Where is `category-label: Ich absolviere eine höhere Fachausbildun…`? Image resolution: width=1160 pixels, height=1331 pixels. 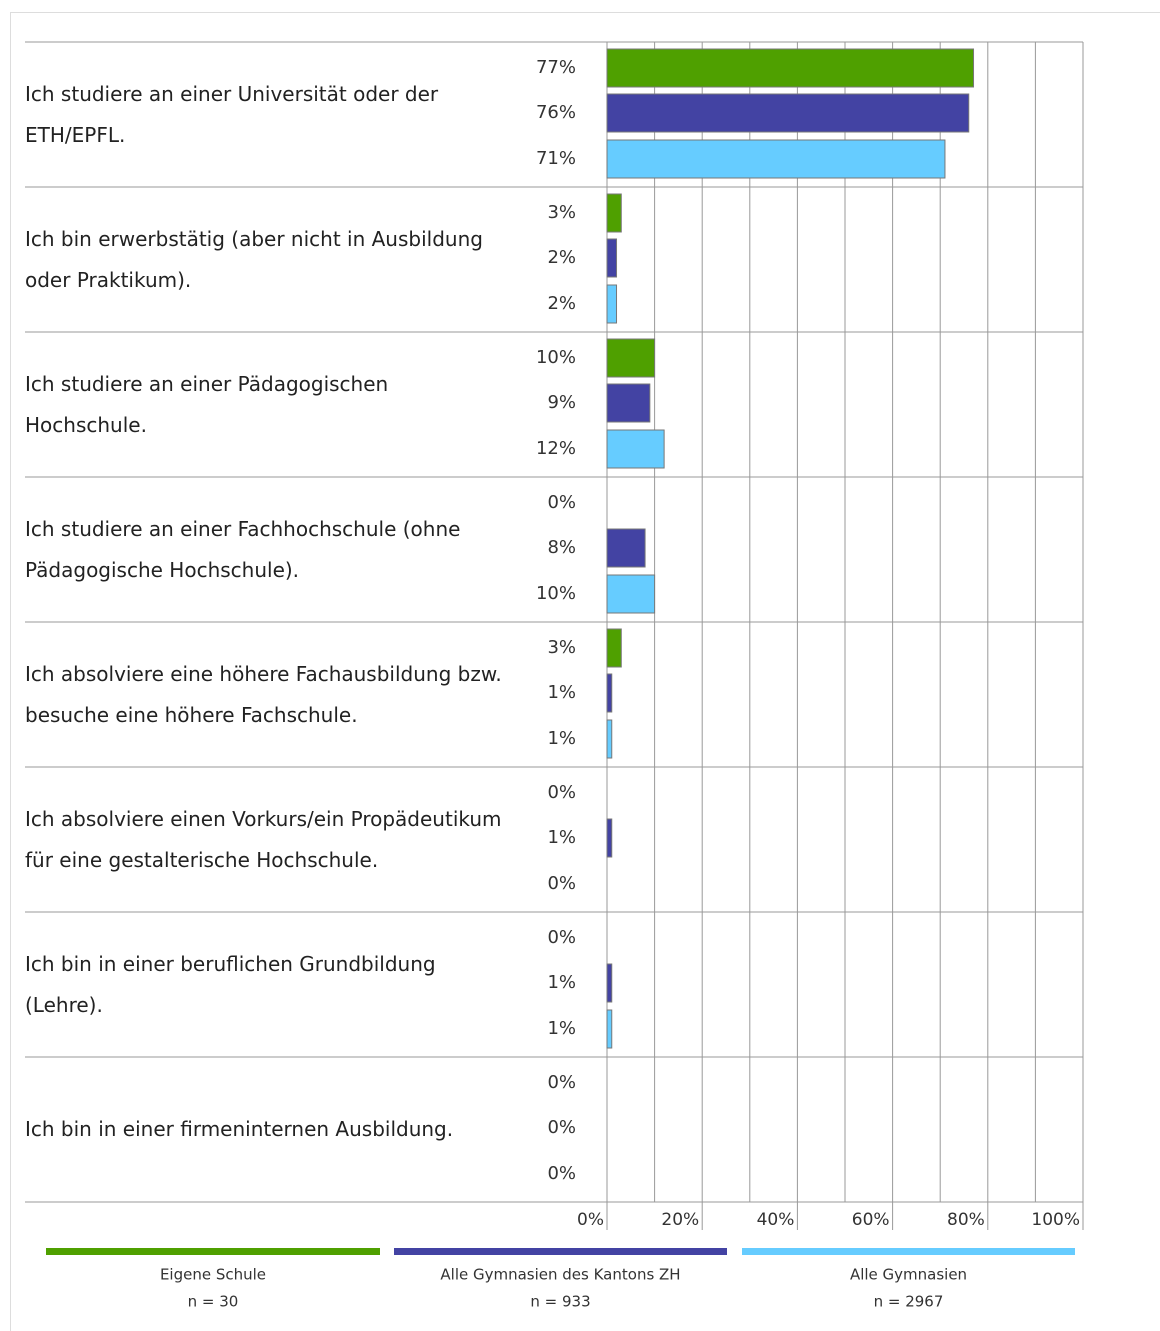 category-label: Ich absolviere eine höhere Fachausbildun… is located at coordinates (263, 694).